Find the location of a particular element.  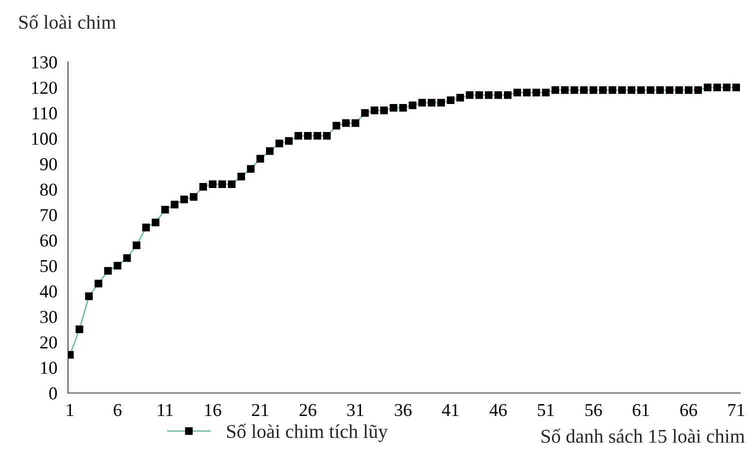

y-tick-label: 130 is located at coordinates (44, 62).